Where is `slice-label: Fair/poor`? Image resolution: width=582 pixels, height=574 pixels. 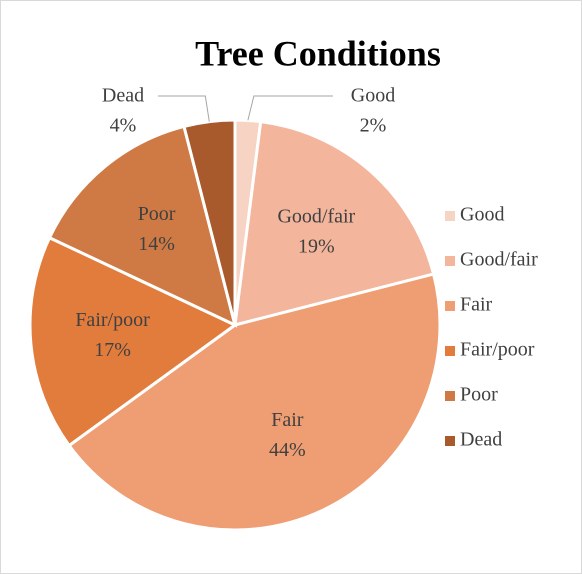
slice-label: Fair/poor is located at coordinates (112, 320).